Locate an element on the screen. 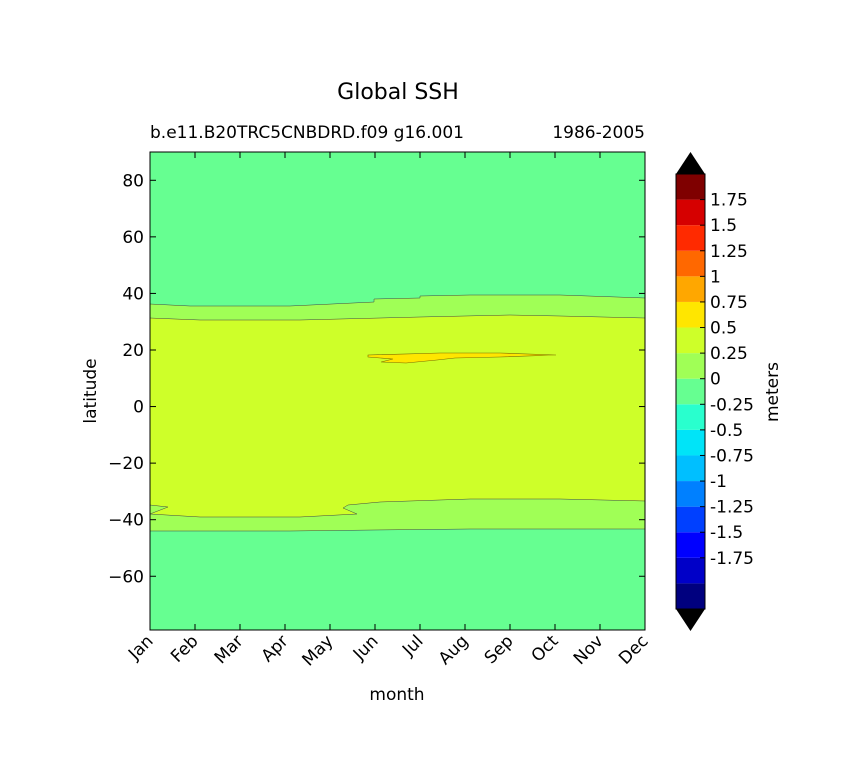  y-tick-label: 0 is located at coordinates (138, 408).